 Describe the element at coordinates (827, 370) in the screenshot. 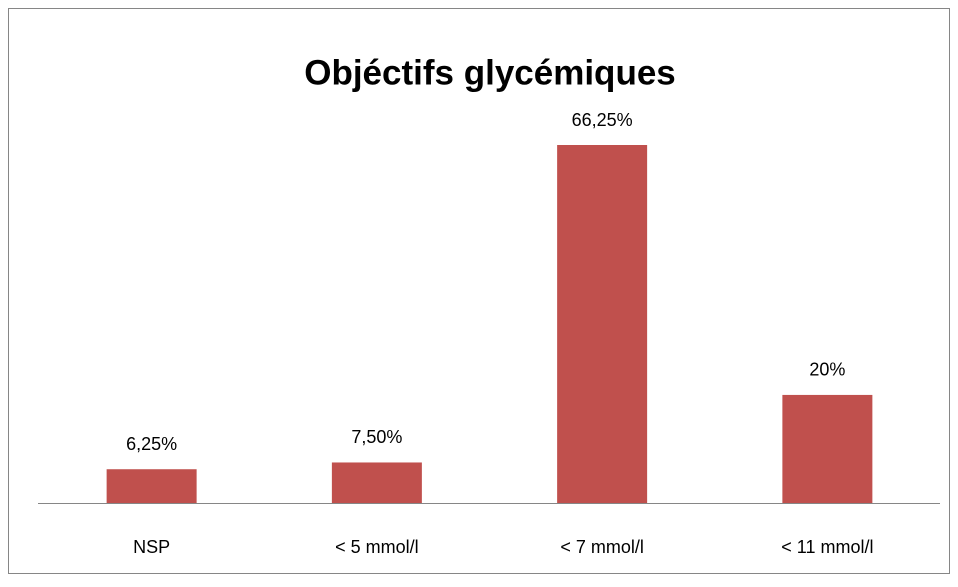

I see `value-label: 20%` at that location.